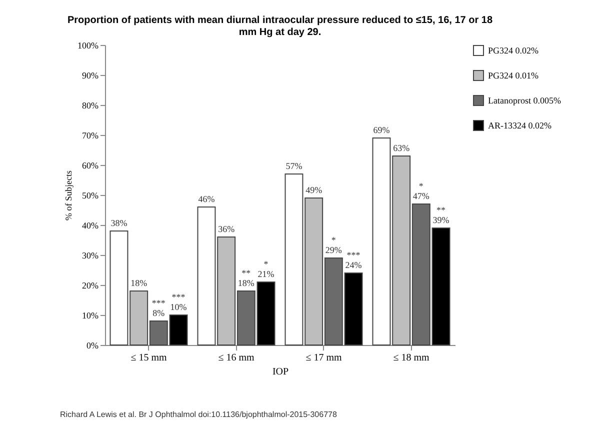 The height and width of the screenshot is (446, 589). I want to click on x-tick-label: ≤ 16 mm, so click(236, 358).